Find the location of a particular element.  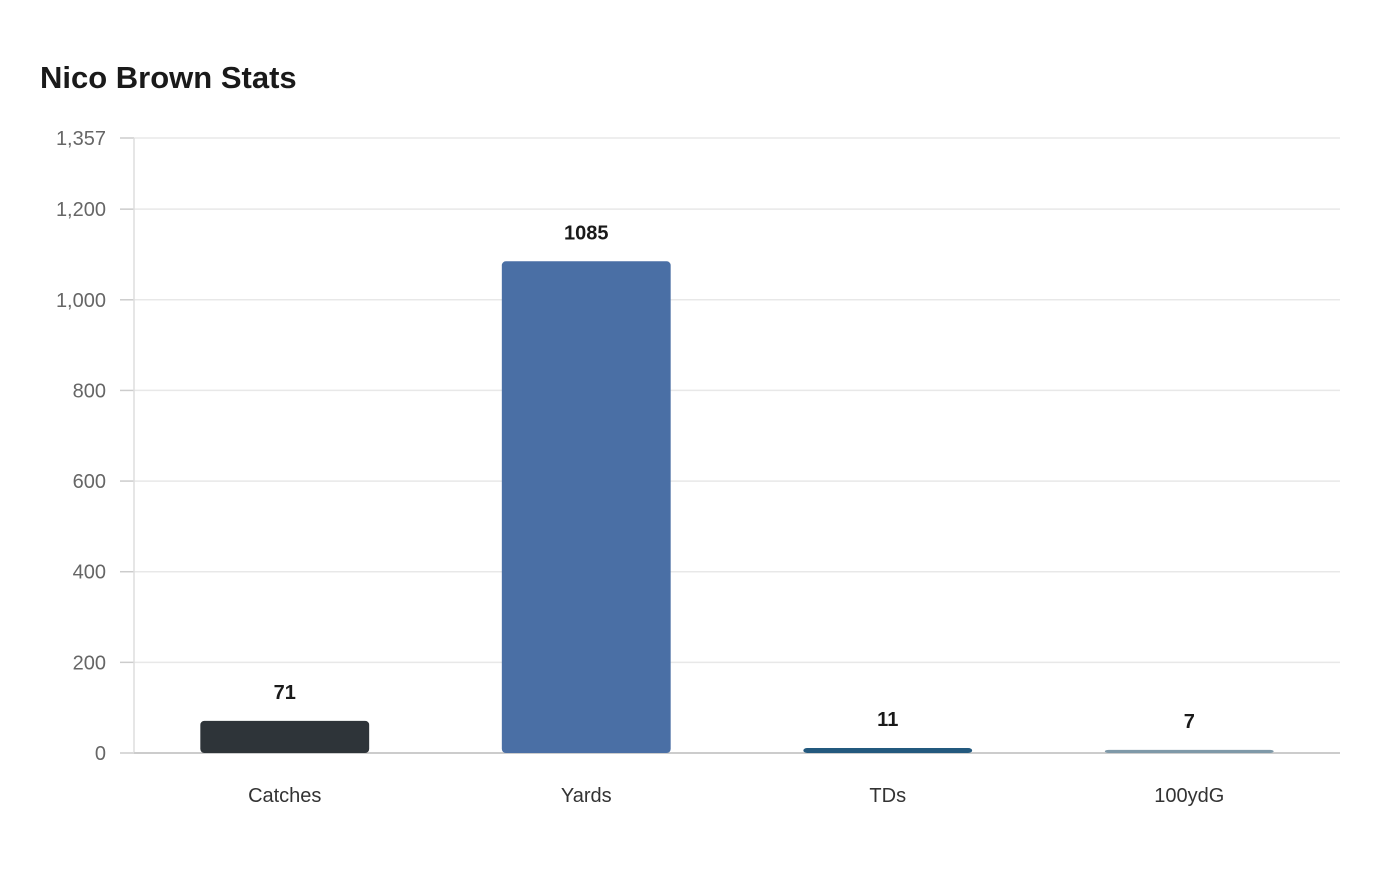

bar-catches is located at coordinates (285, 736).